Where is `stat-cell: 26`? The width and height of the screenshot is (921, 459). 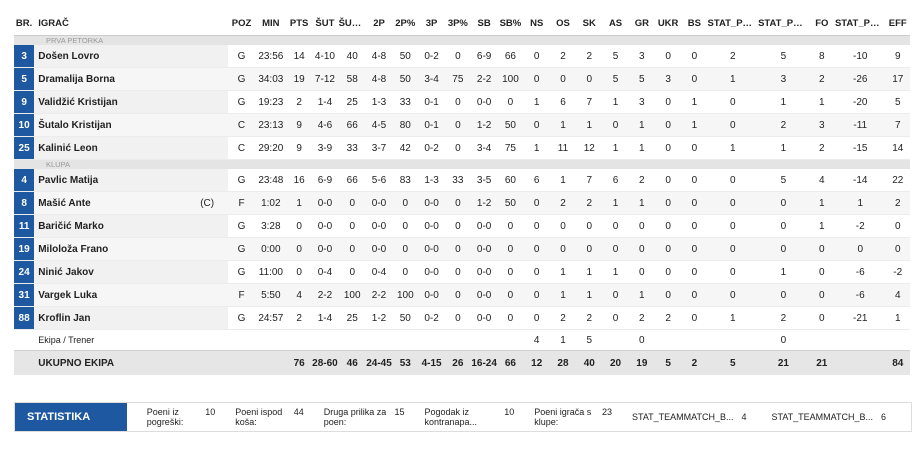 stat-cell: 26 is located at coordinates (457, 362).